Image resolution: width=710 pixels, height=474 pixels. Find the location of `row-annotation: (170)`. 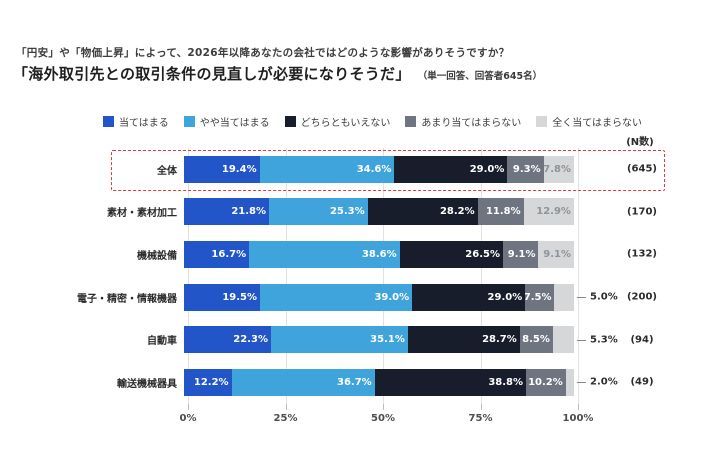

row-annotation: (170) is located at coordinates (642, 212).